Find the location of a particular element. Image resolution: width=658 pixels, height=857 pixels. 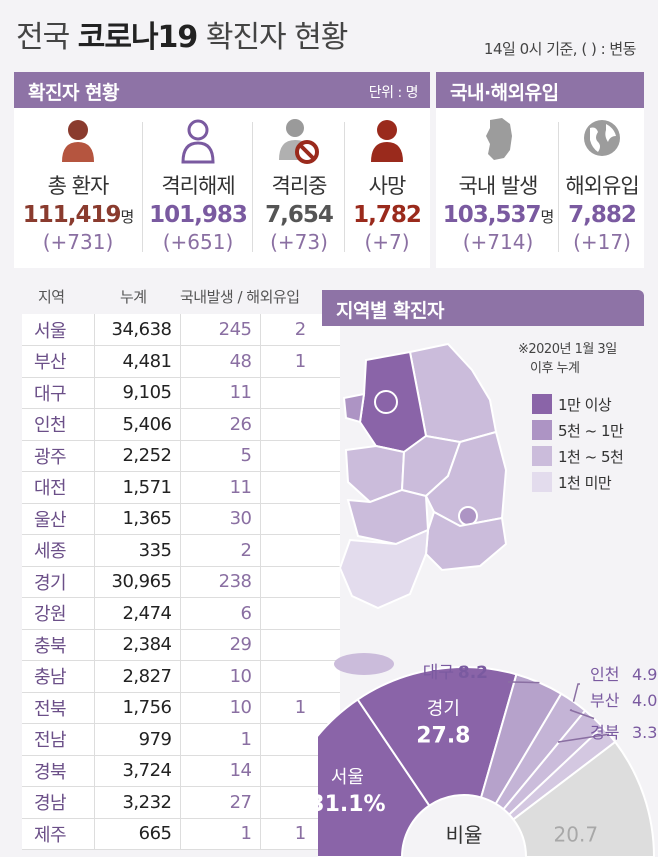

unit-label: 단위 : 명 is located at coordinates (393, 93).